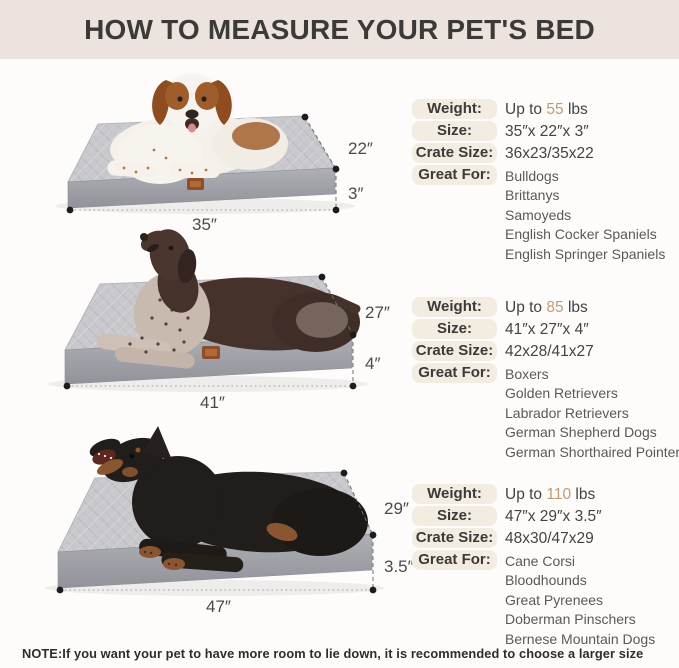 The width and height of the screenshot is (679, 668). I want to click on breed-item: Cane Corsi, so click(540, 561).